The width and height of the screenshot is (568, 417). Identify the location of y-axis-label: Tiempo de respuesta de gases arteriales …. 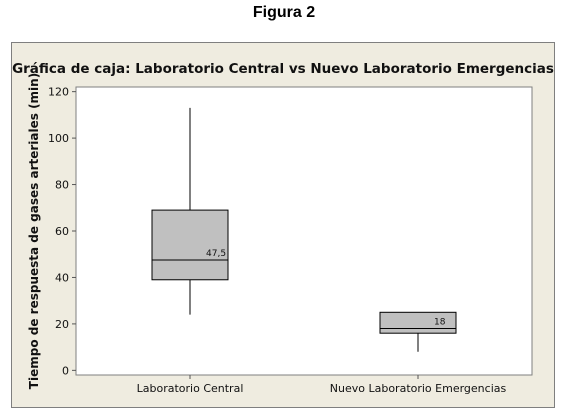
(34, 231).